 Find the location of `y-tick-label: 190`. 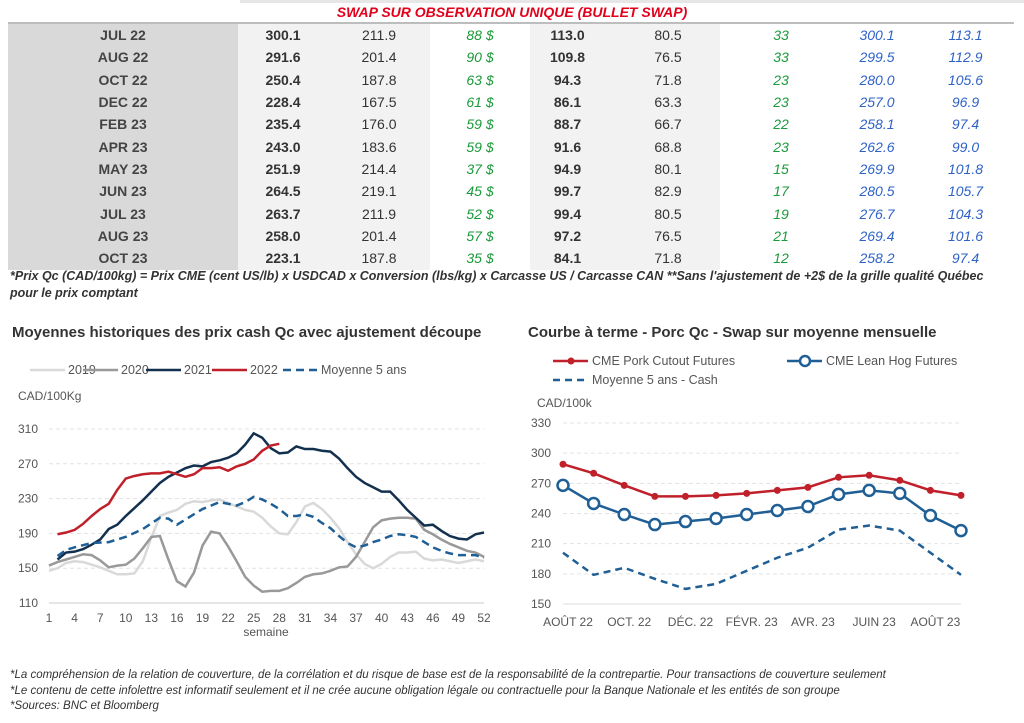

y-tick-label: 190 is located at coordinates (28, 533).